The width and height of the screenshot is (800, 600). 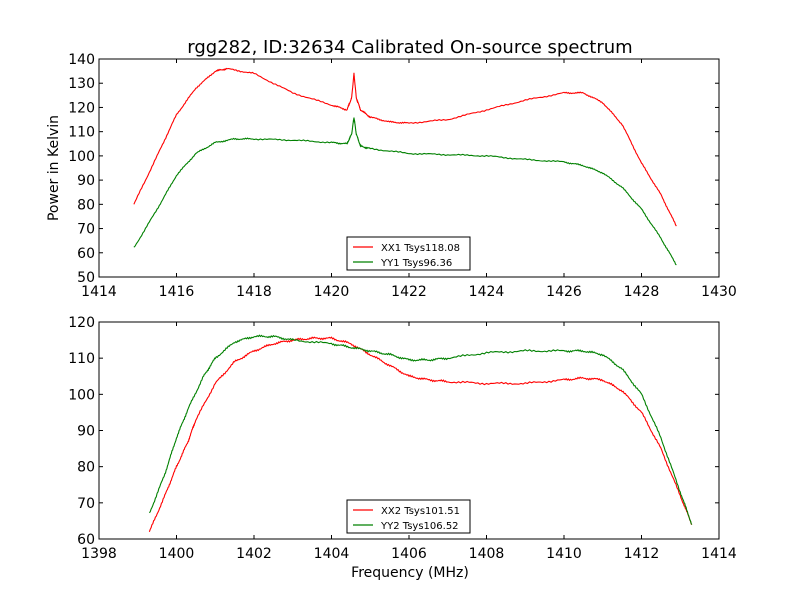 I want to click on x-tick-label: 1426, so click(x=564, y=292).